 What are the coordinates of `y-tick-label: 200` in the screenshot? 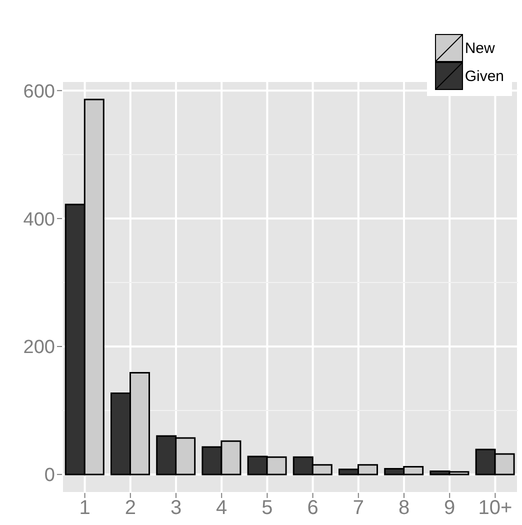 It's located at (39, 347).